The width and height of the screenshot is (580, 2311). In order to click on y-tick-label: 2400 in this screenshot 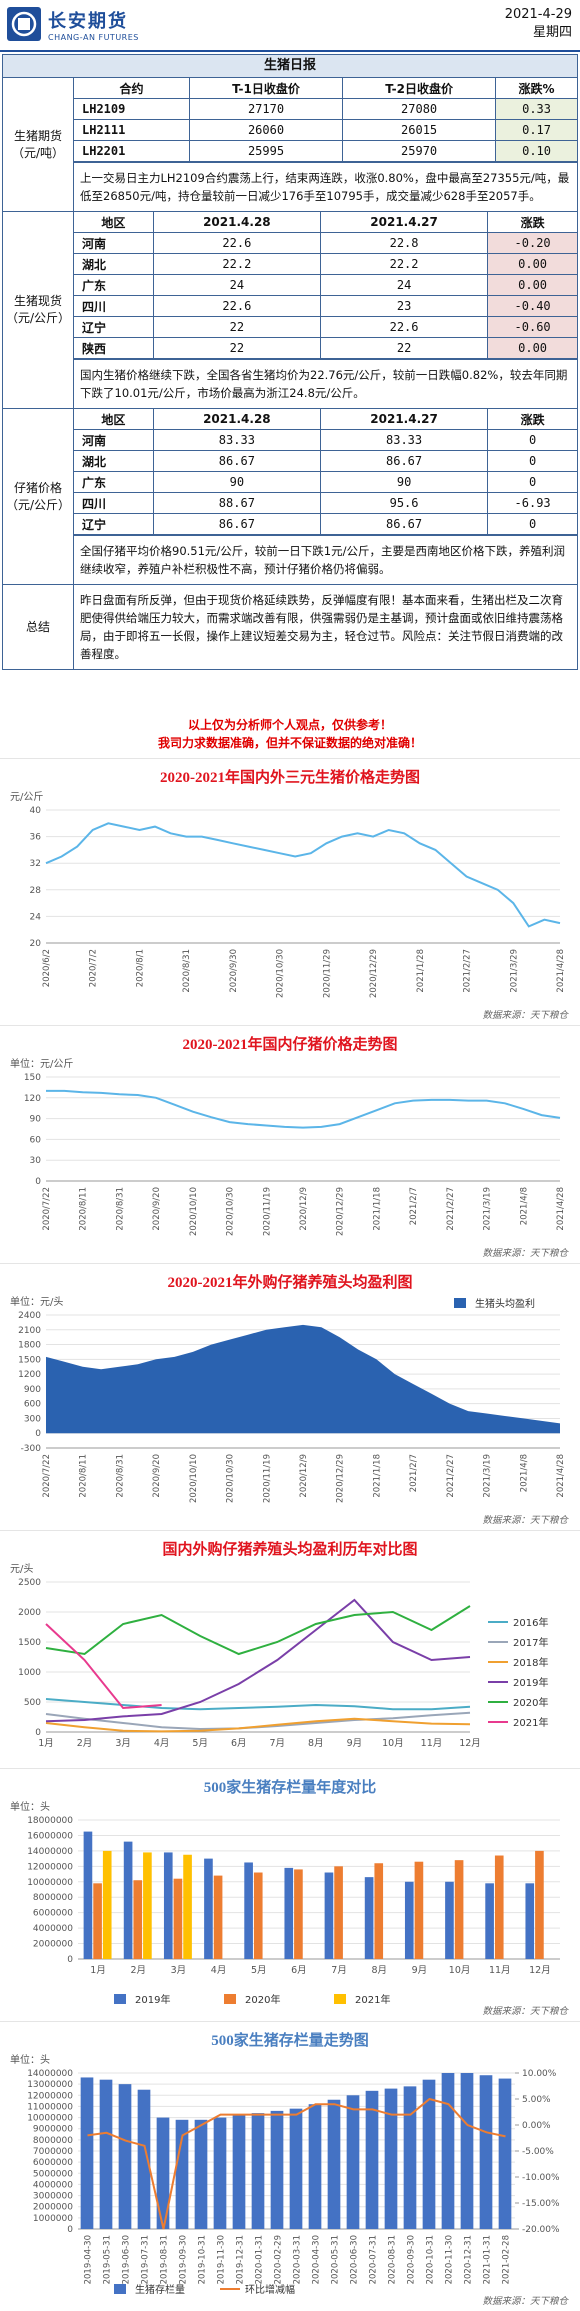, I will do `click(29, 1316)`.